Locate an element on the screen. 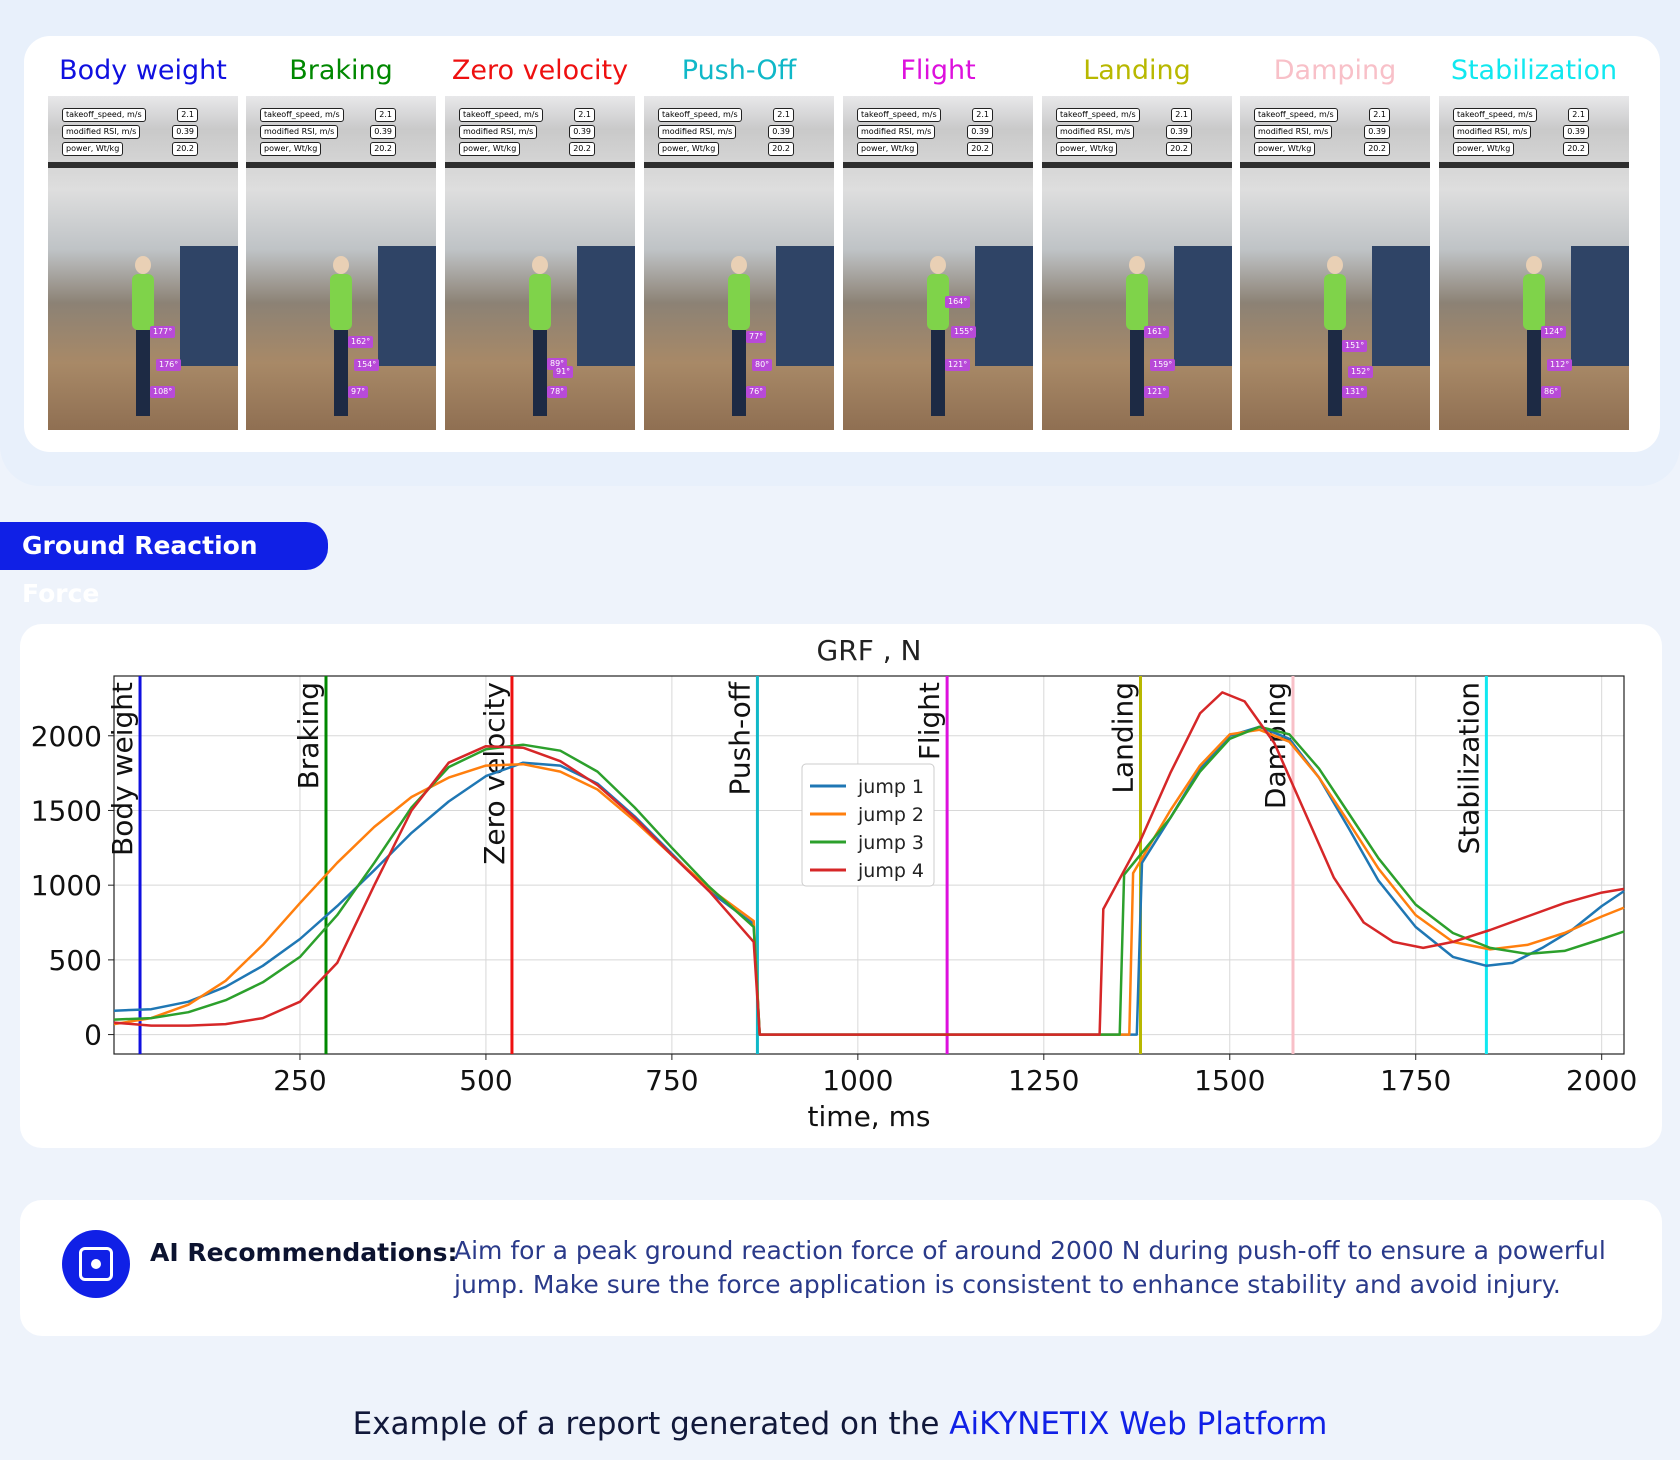  x-tick-label: 2000 is located at coordinates (1601, 1080).